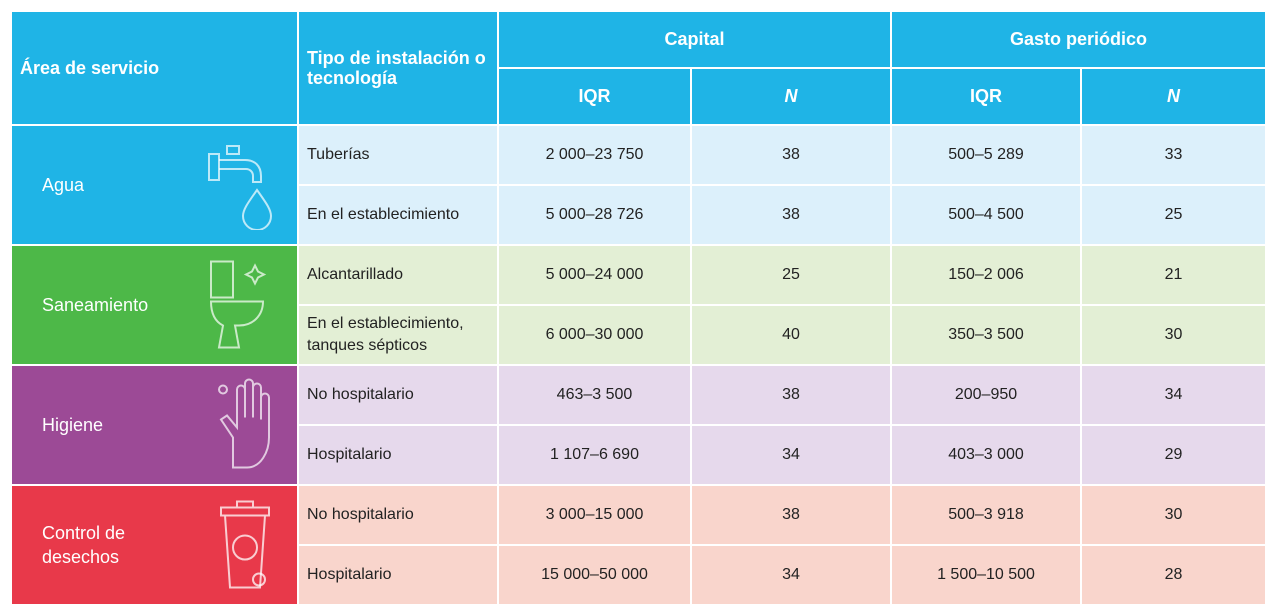 This screenshot has width=1273, height=616. I want to click on value-cell: 29, so click(1174, 455).